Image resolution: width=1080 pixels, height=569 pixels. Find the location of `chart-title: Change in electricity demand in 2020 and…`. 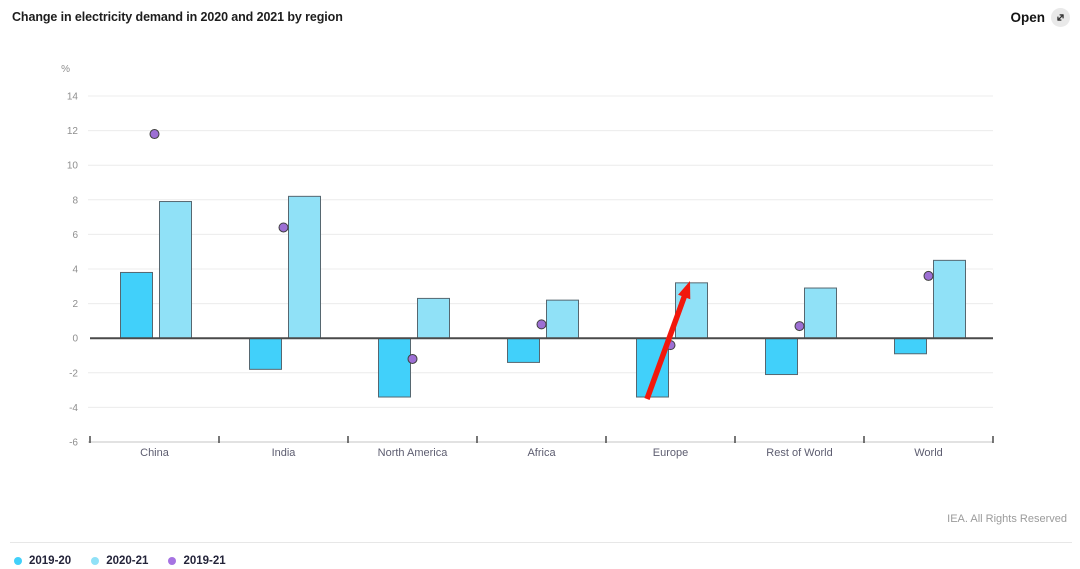

chart-title: Change in electricity demand in 2020 and… is located at coordinates (177, 17).